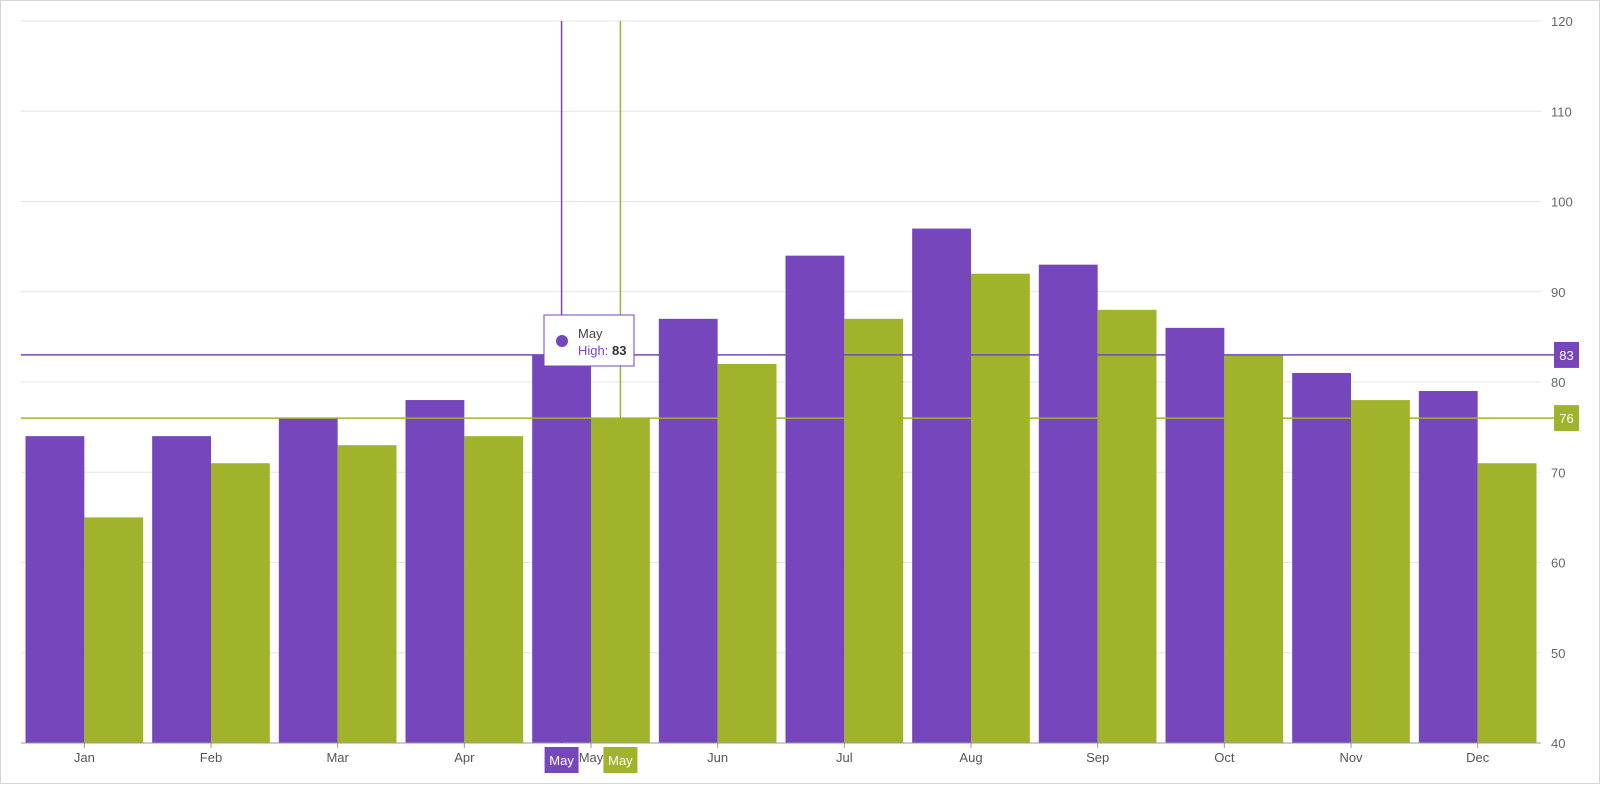  Describe the element at coordinates (1195, 535) in the screenshot. I see `bar-series-1-oct` at that location.